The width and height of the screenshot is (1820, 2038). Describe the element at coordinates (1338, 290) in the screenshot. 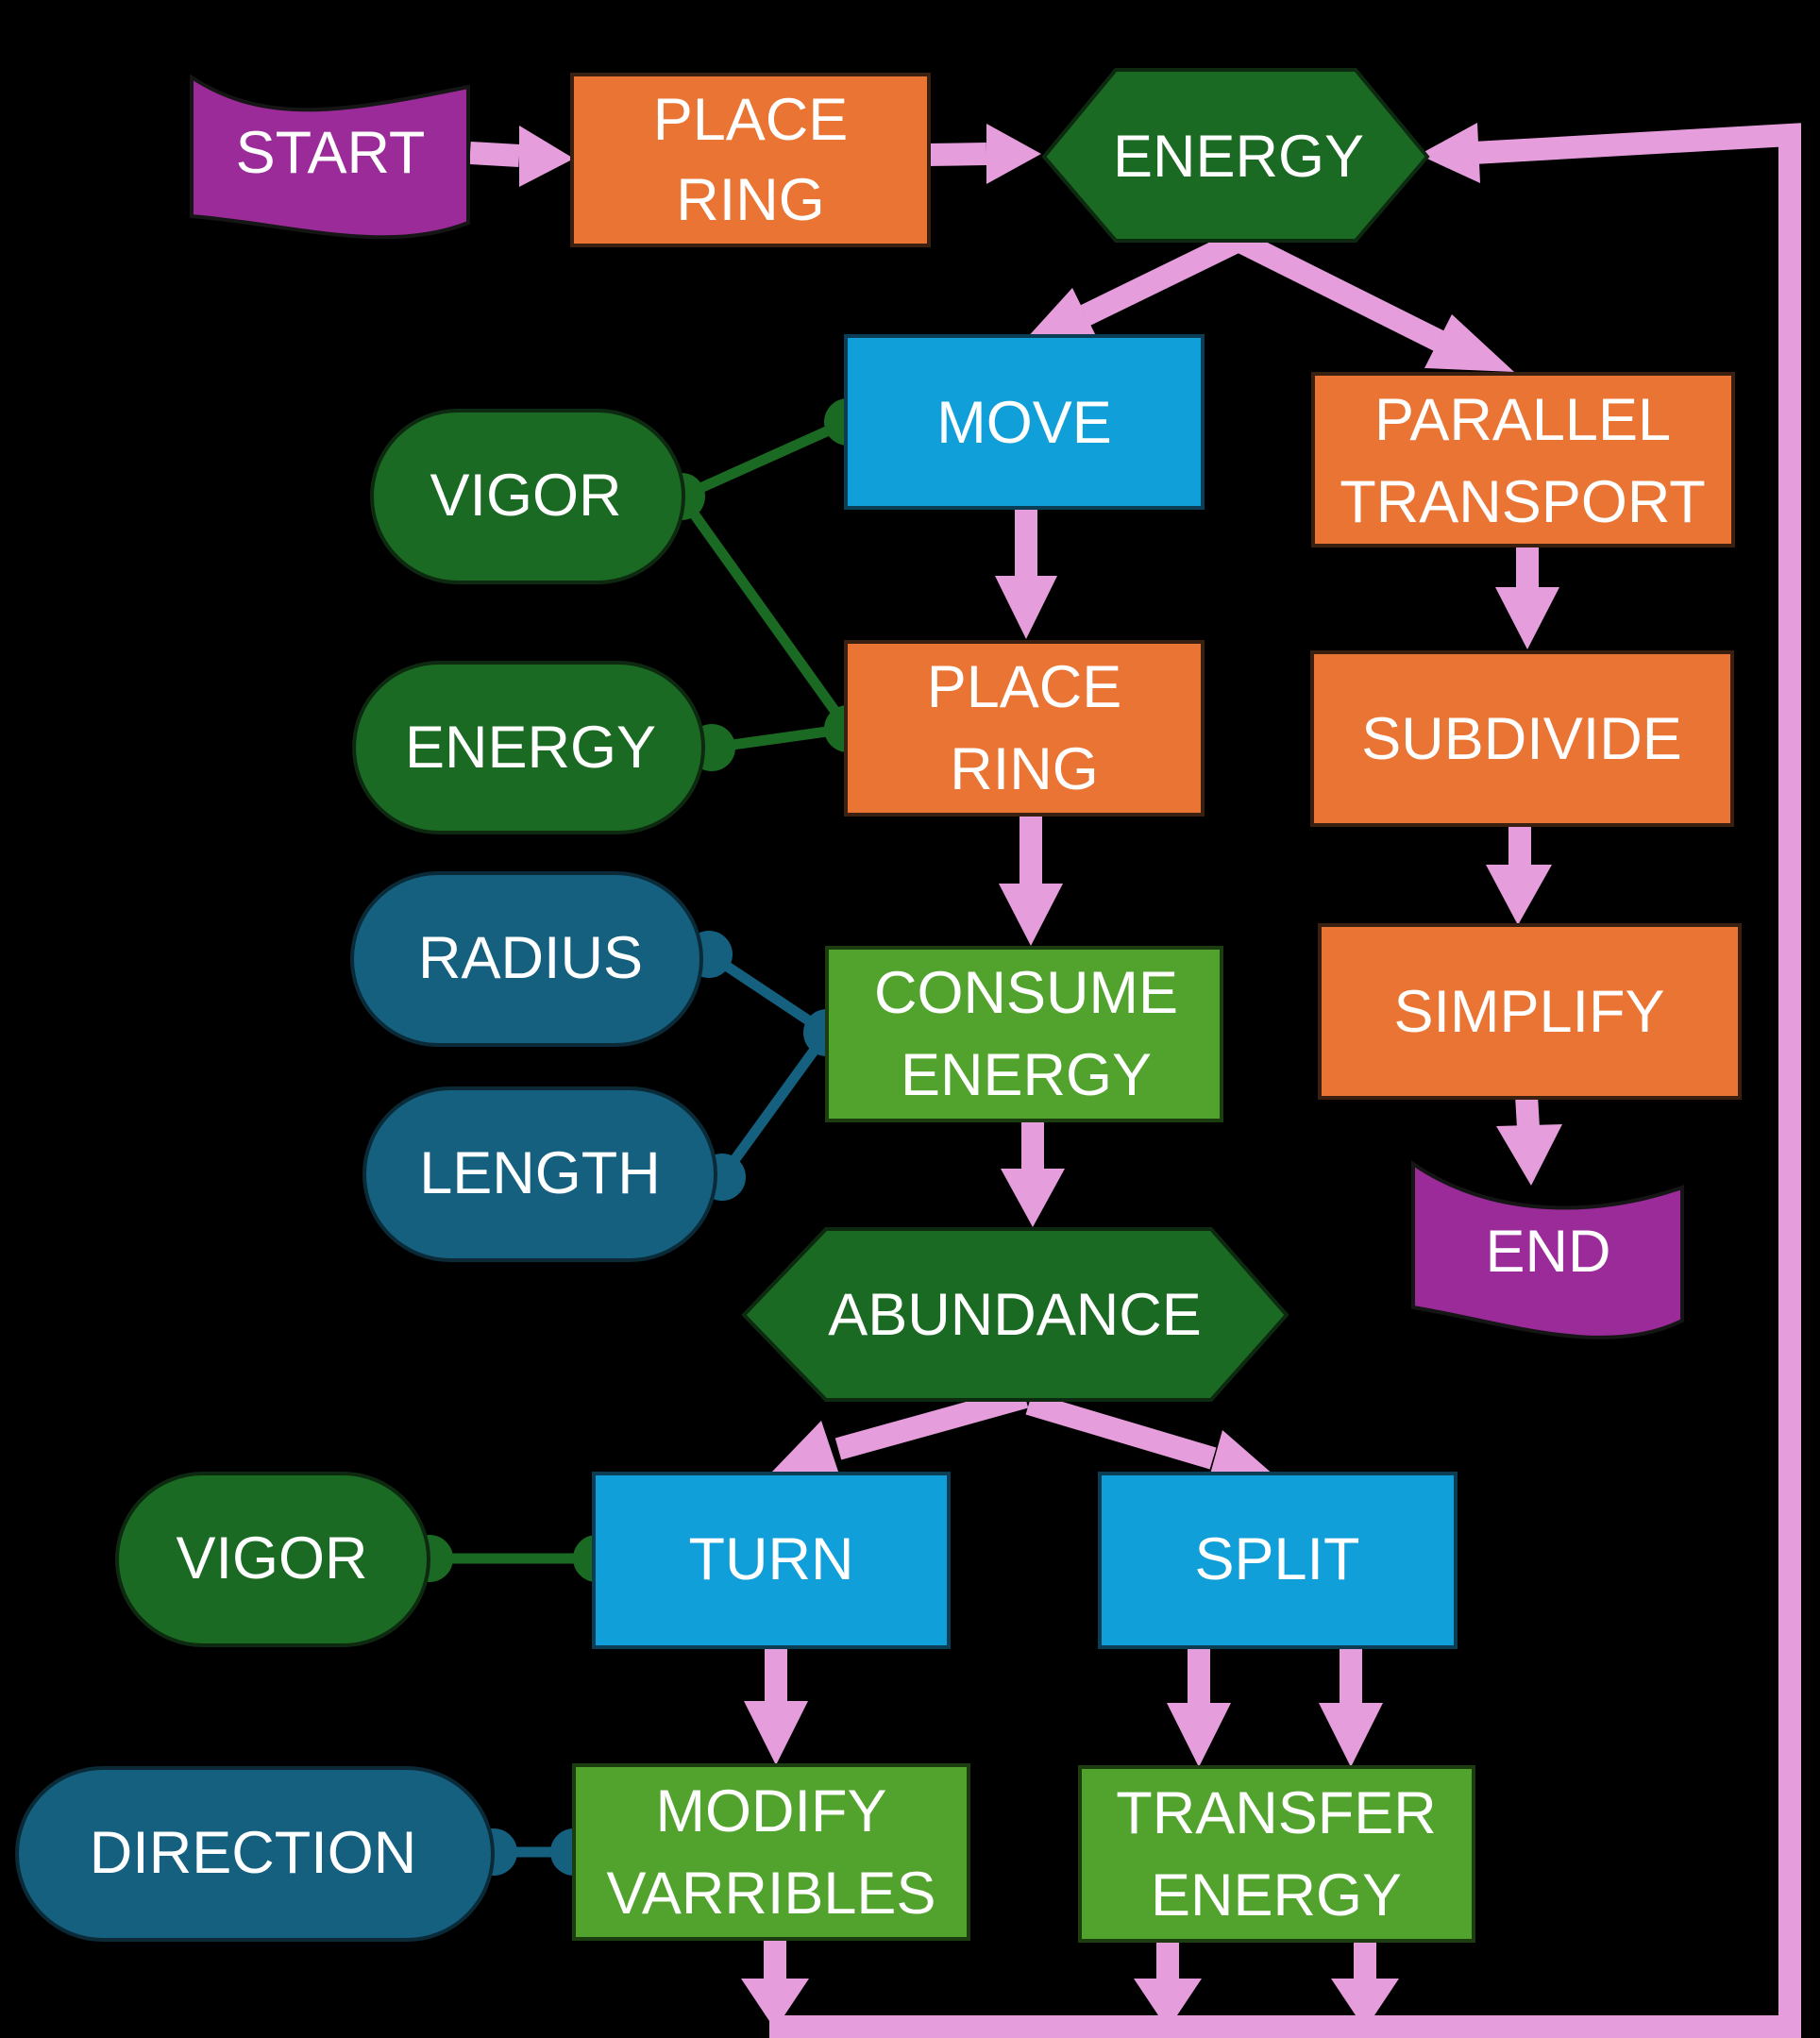

I see `arrow-energy-to-parallel-transport` at that location.